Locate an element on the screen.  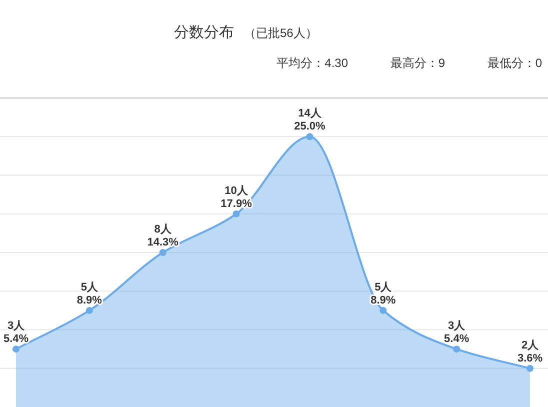
text: 最高分：9 is located at coordinates (418, 63).